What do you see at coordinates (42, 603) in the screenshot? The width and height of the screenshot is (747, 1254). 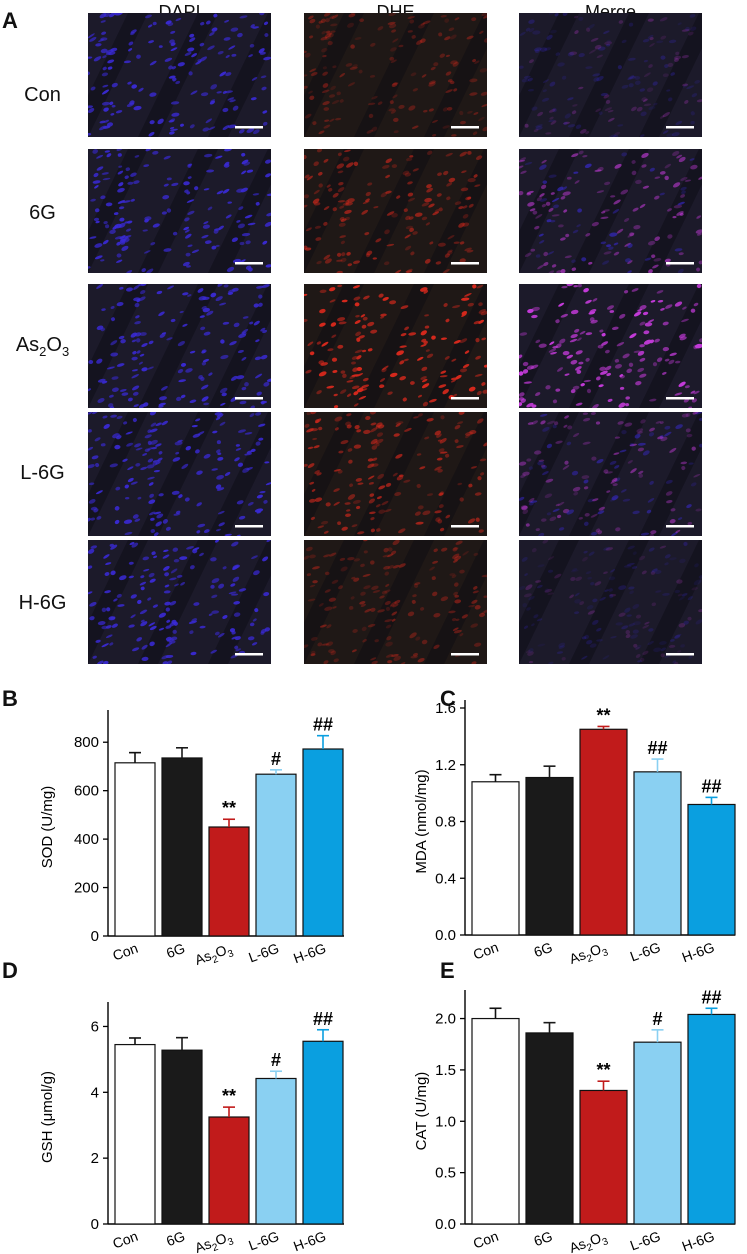 I see `row-label-h-6g: H-6G` at bounding box center [42, 603].